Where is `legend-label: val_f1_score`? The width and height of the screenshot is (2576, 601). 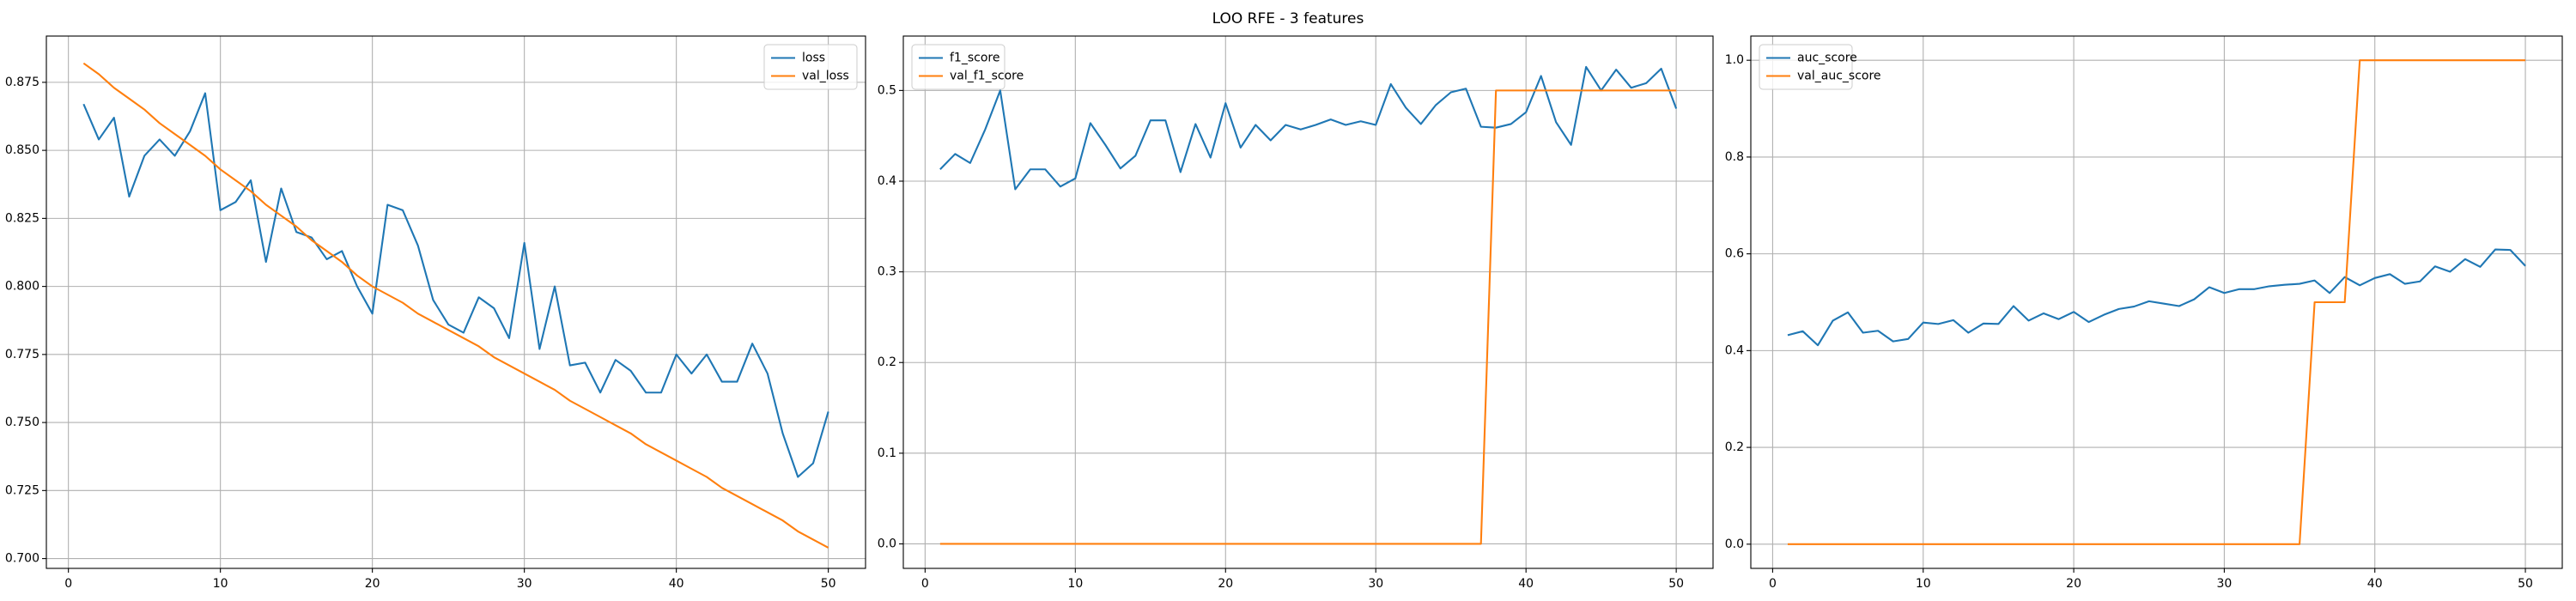 legend-label: val_f1_score is located at coordinates (987, 76).